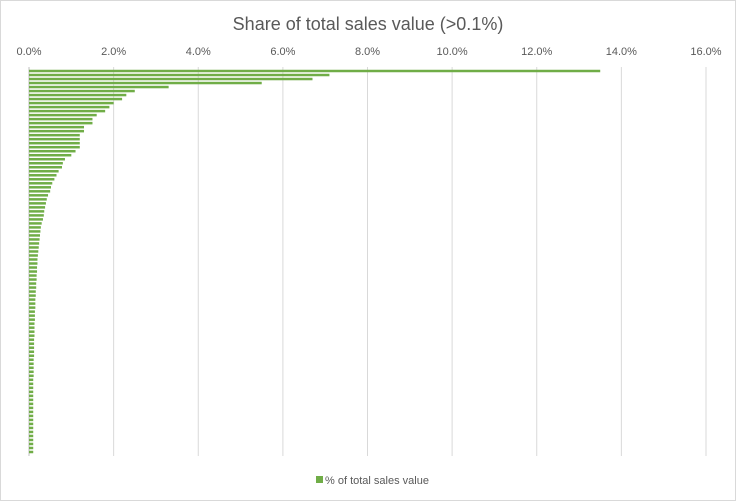 This screenshot has width=736, height=501. Describe the element at coordinates (621, 52) in the screenshot. I see `x-tick-label: 14.0%` at that location.